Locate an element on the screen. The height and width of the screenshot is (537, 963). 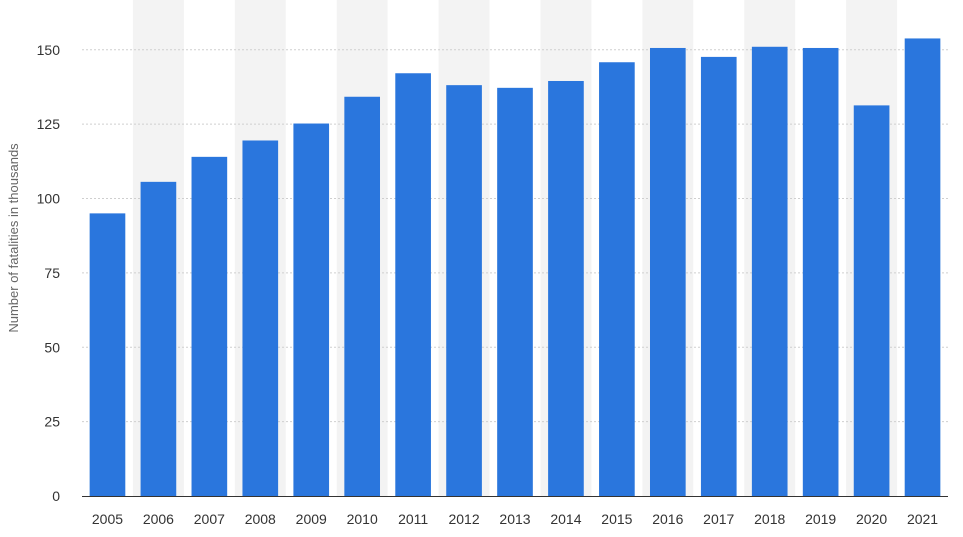
x-tick-label: 2019 is located at coordinates (820, 519).